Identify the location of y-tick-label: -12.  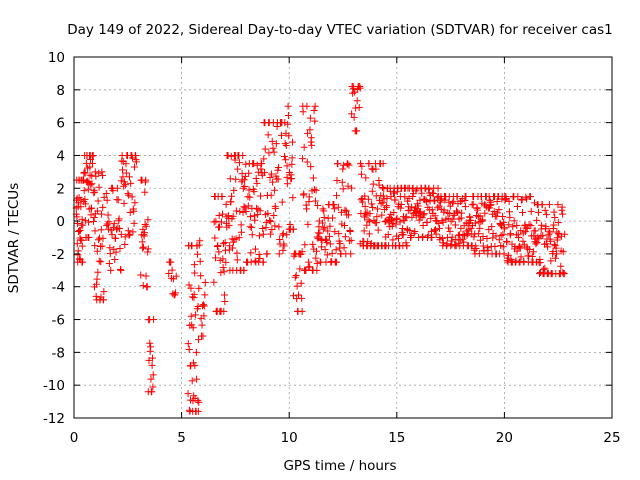
(54, 419).